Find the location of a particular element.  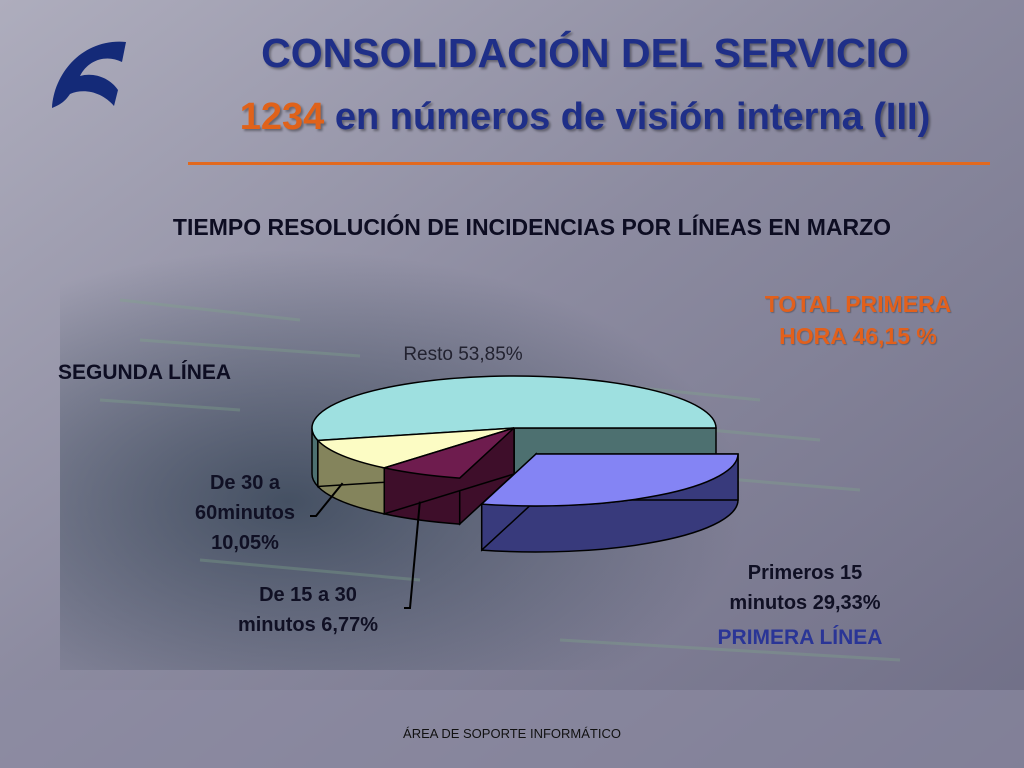

first-hour-total: TOTAL PRIMERA HORA 46,15 % is located at coordinates (858, 320).